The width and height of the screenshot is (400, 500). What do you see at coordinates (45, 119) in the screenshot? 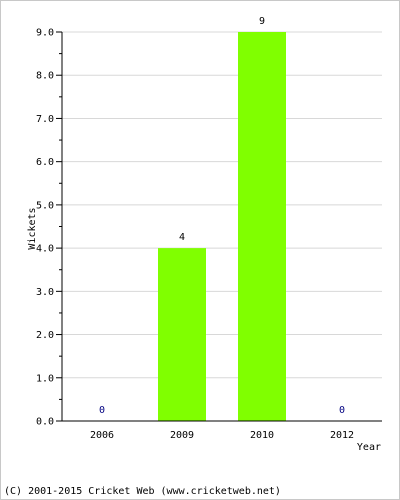
I see `y-tick-label: 7.0` at bounding box center [45, 119].